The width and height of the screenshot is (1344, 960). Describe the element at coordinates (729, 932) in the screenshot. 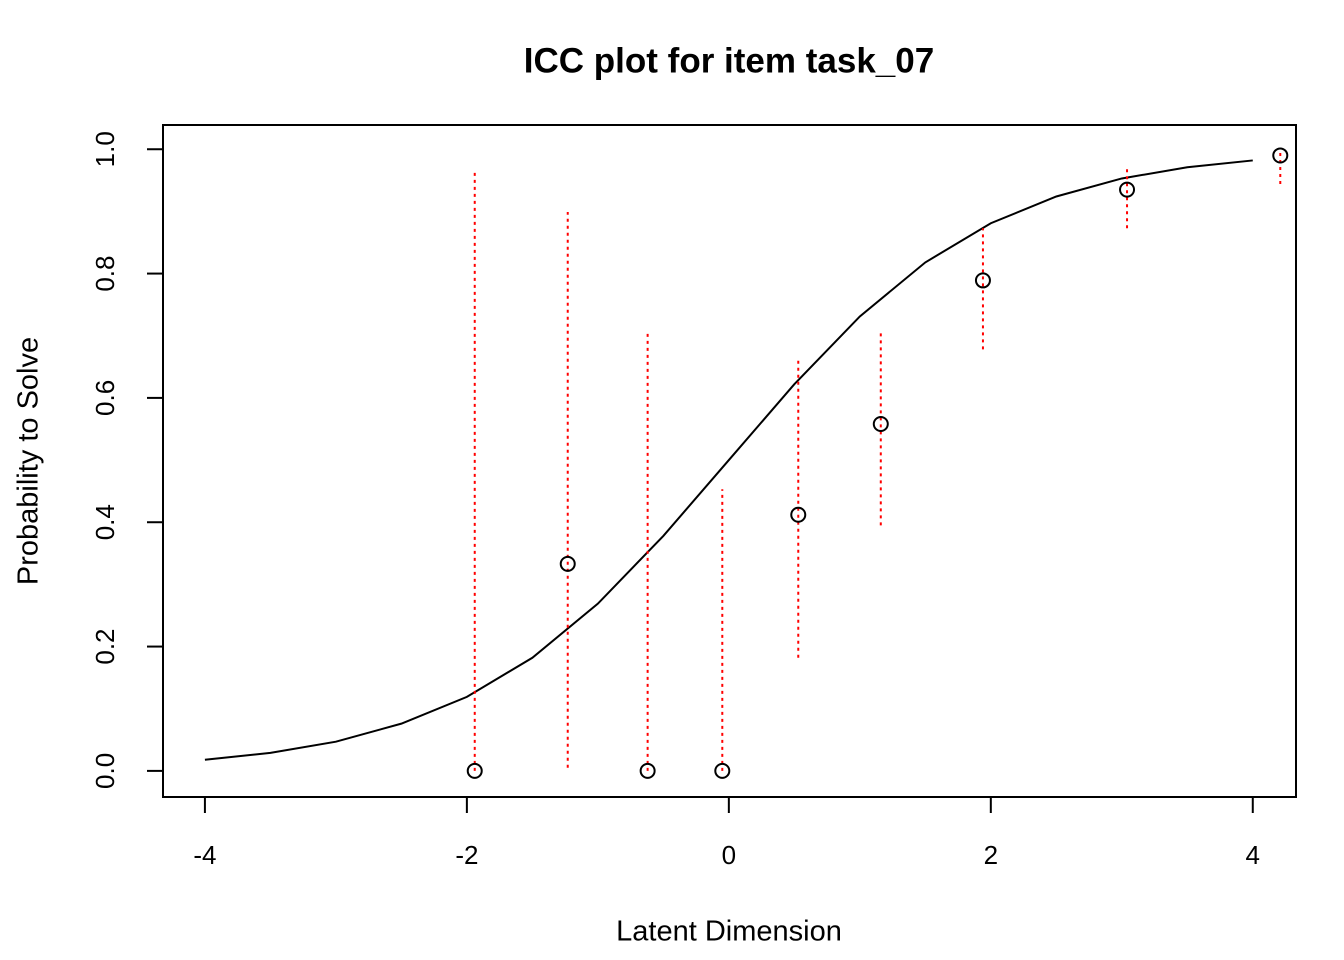

I see `x-axis-label: Latent Dimension` at that location.